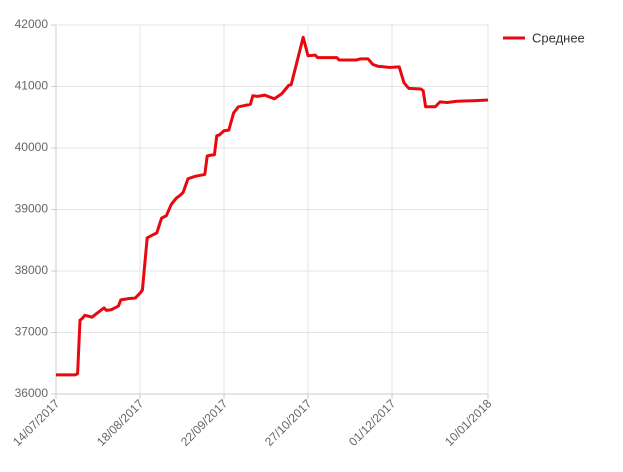  What do you see at coordinates (36, 422) in the screenshot?
I see `x-tick-label: 14/07/2017` at bounding box center [36, 422].